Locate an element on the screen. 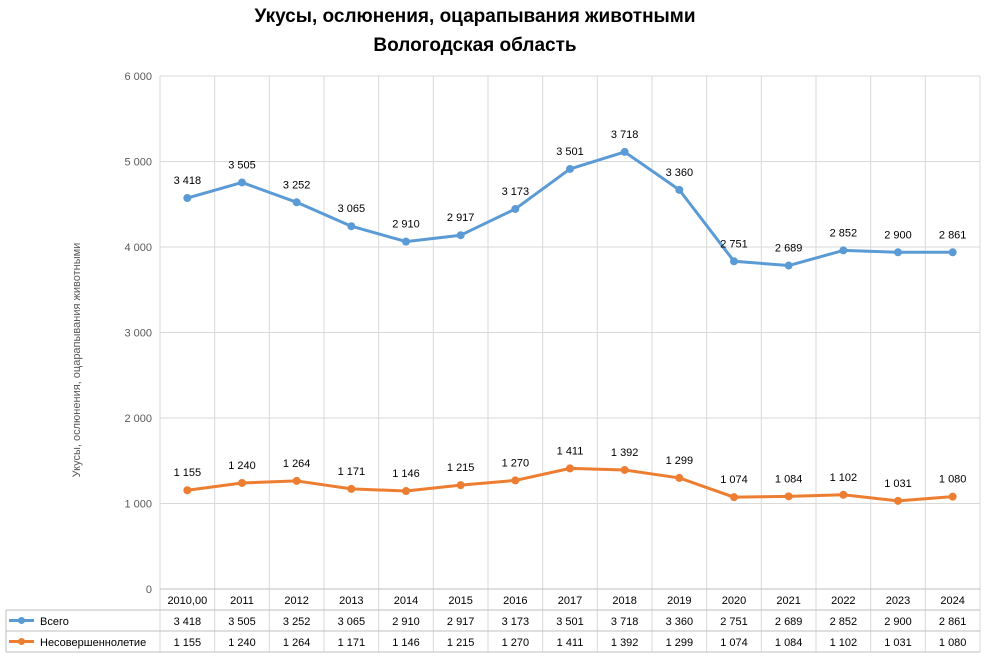  data-label: 1 084 is located at coordinates (789, 479).